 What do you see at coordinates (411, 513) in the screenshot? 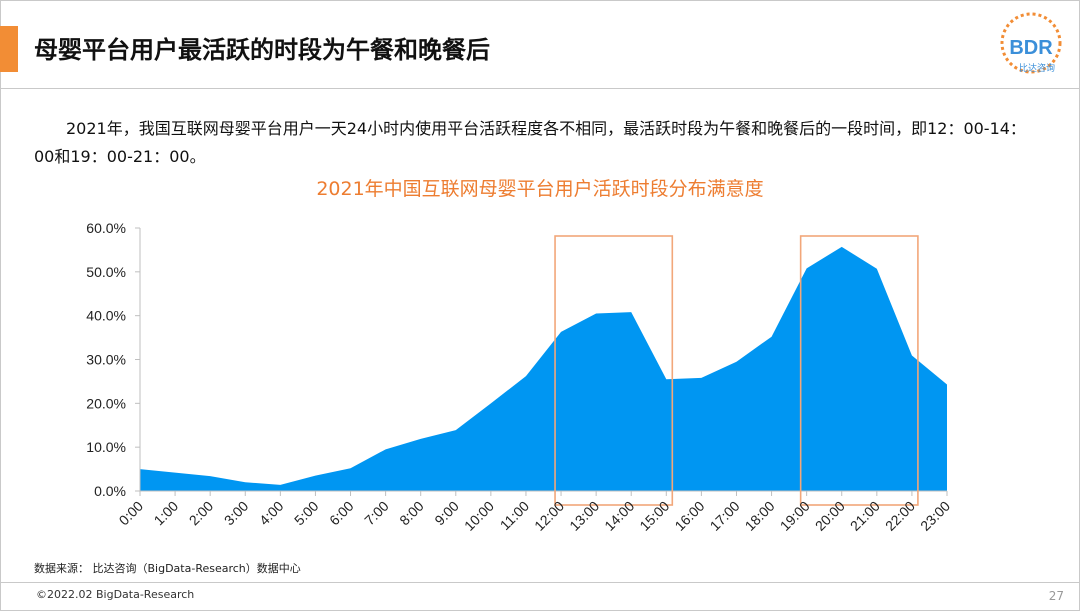
I see `x-tick-label: 8:00` at bounding box center [411, 513].